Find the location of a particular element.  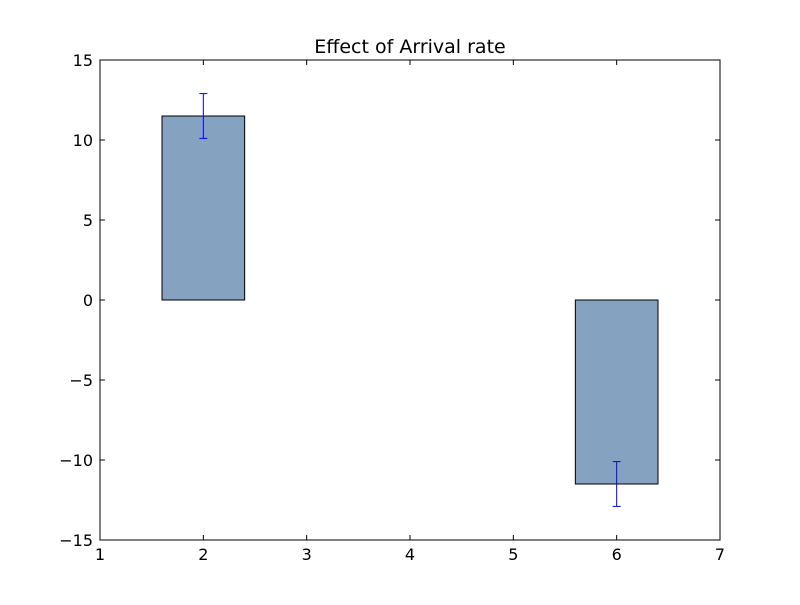

y-tick-label: −5 is located at coordinates (81, 380).